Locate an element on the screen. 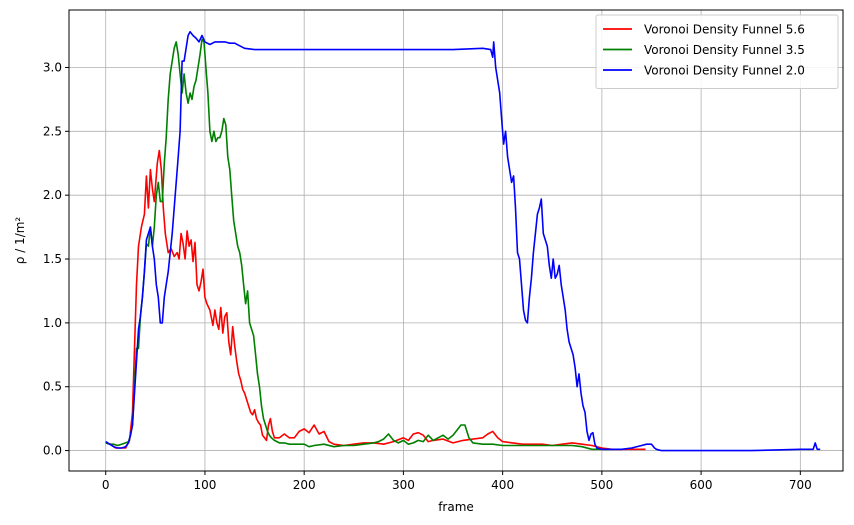  y-axis-label: ρ / 1/m² is located at coordinates (20, 241).